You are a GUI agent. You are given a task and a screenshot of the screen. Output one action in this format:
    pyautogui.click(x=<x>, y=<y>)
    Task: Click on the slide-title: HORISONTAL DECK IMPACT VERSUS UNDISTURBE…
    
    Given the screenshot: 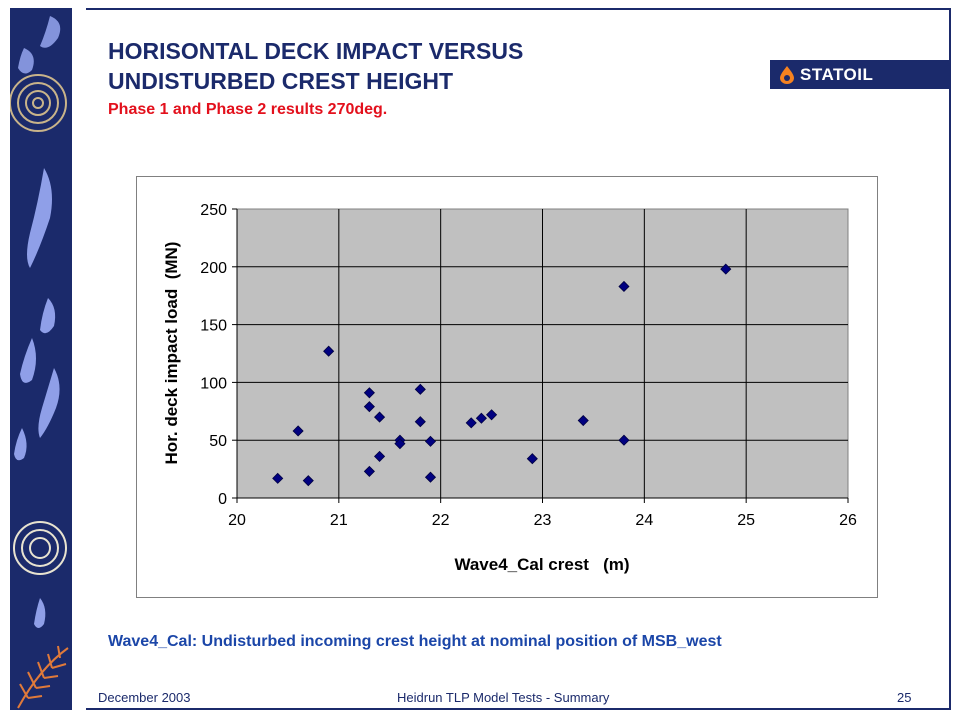 What is the action you would take?
    pyautogui.click(x=428, y=66)
    